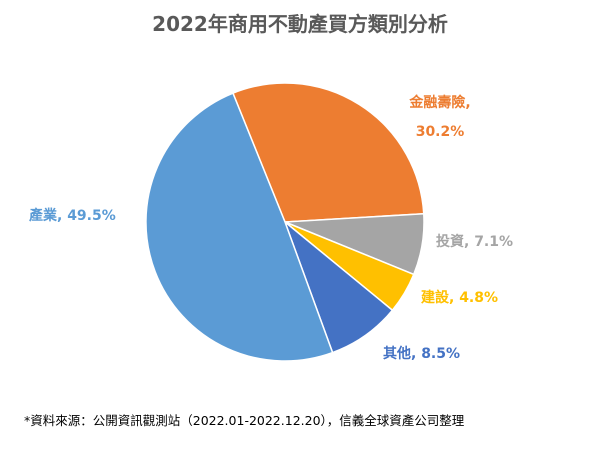  What do you see at coordinates (474, 241) in the screenshot?
I see `slice-label-2: 投資, 7.1%` at bounding box center [474, 241].